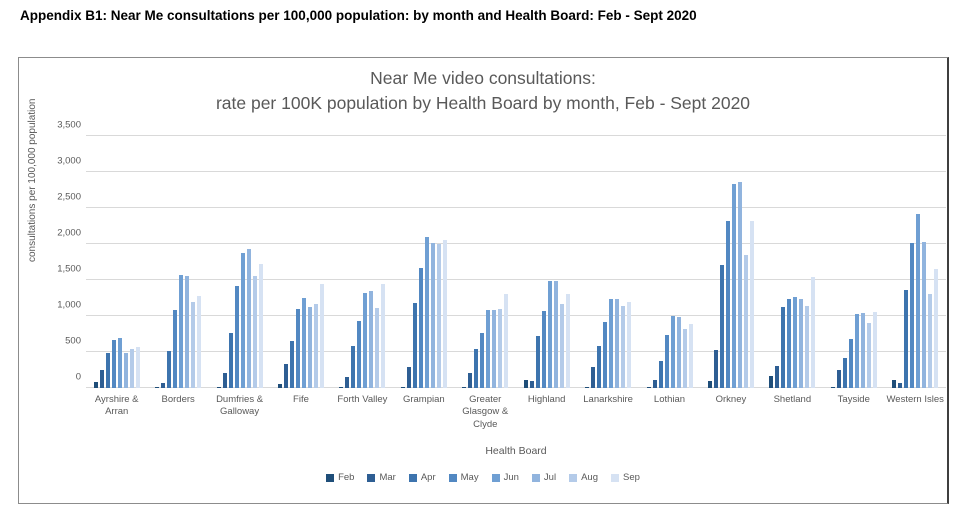 This screenshot has height=509, width=967. I want to click on legend-item: Sep, so click(625, 477).